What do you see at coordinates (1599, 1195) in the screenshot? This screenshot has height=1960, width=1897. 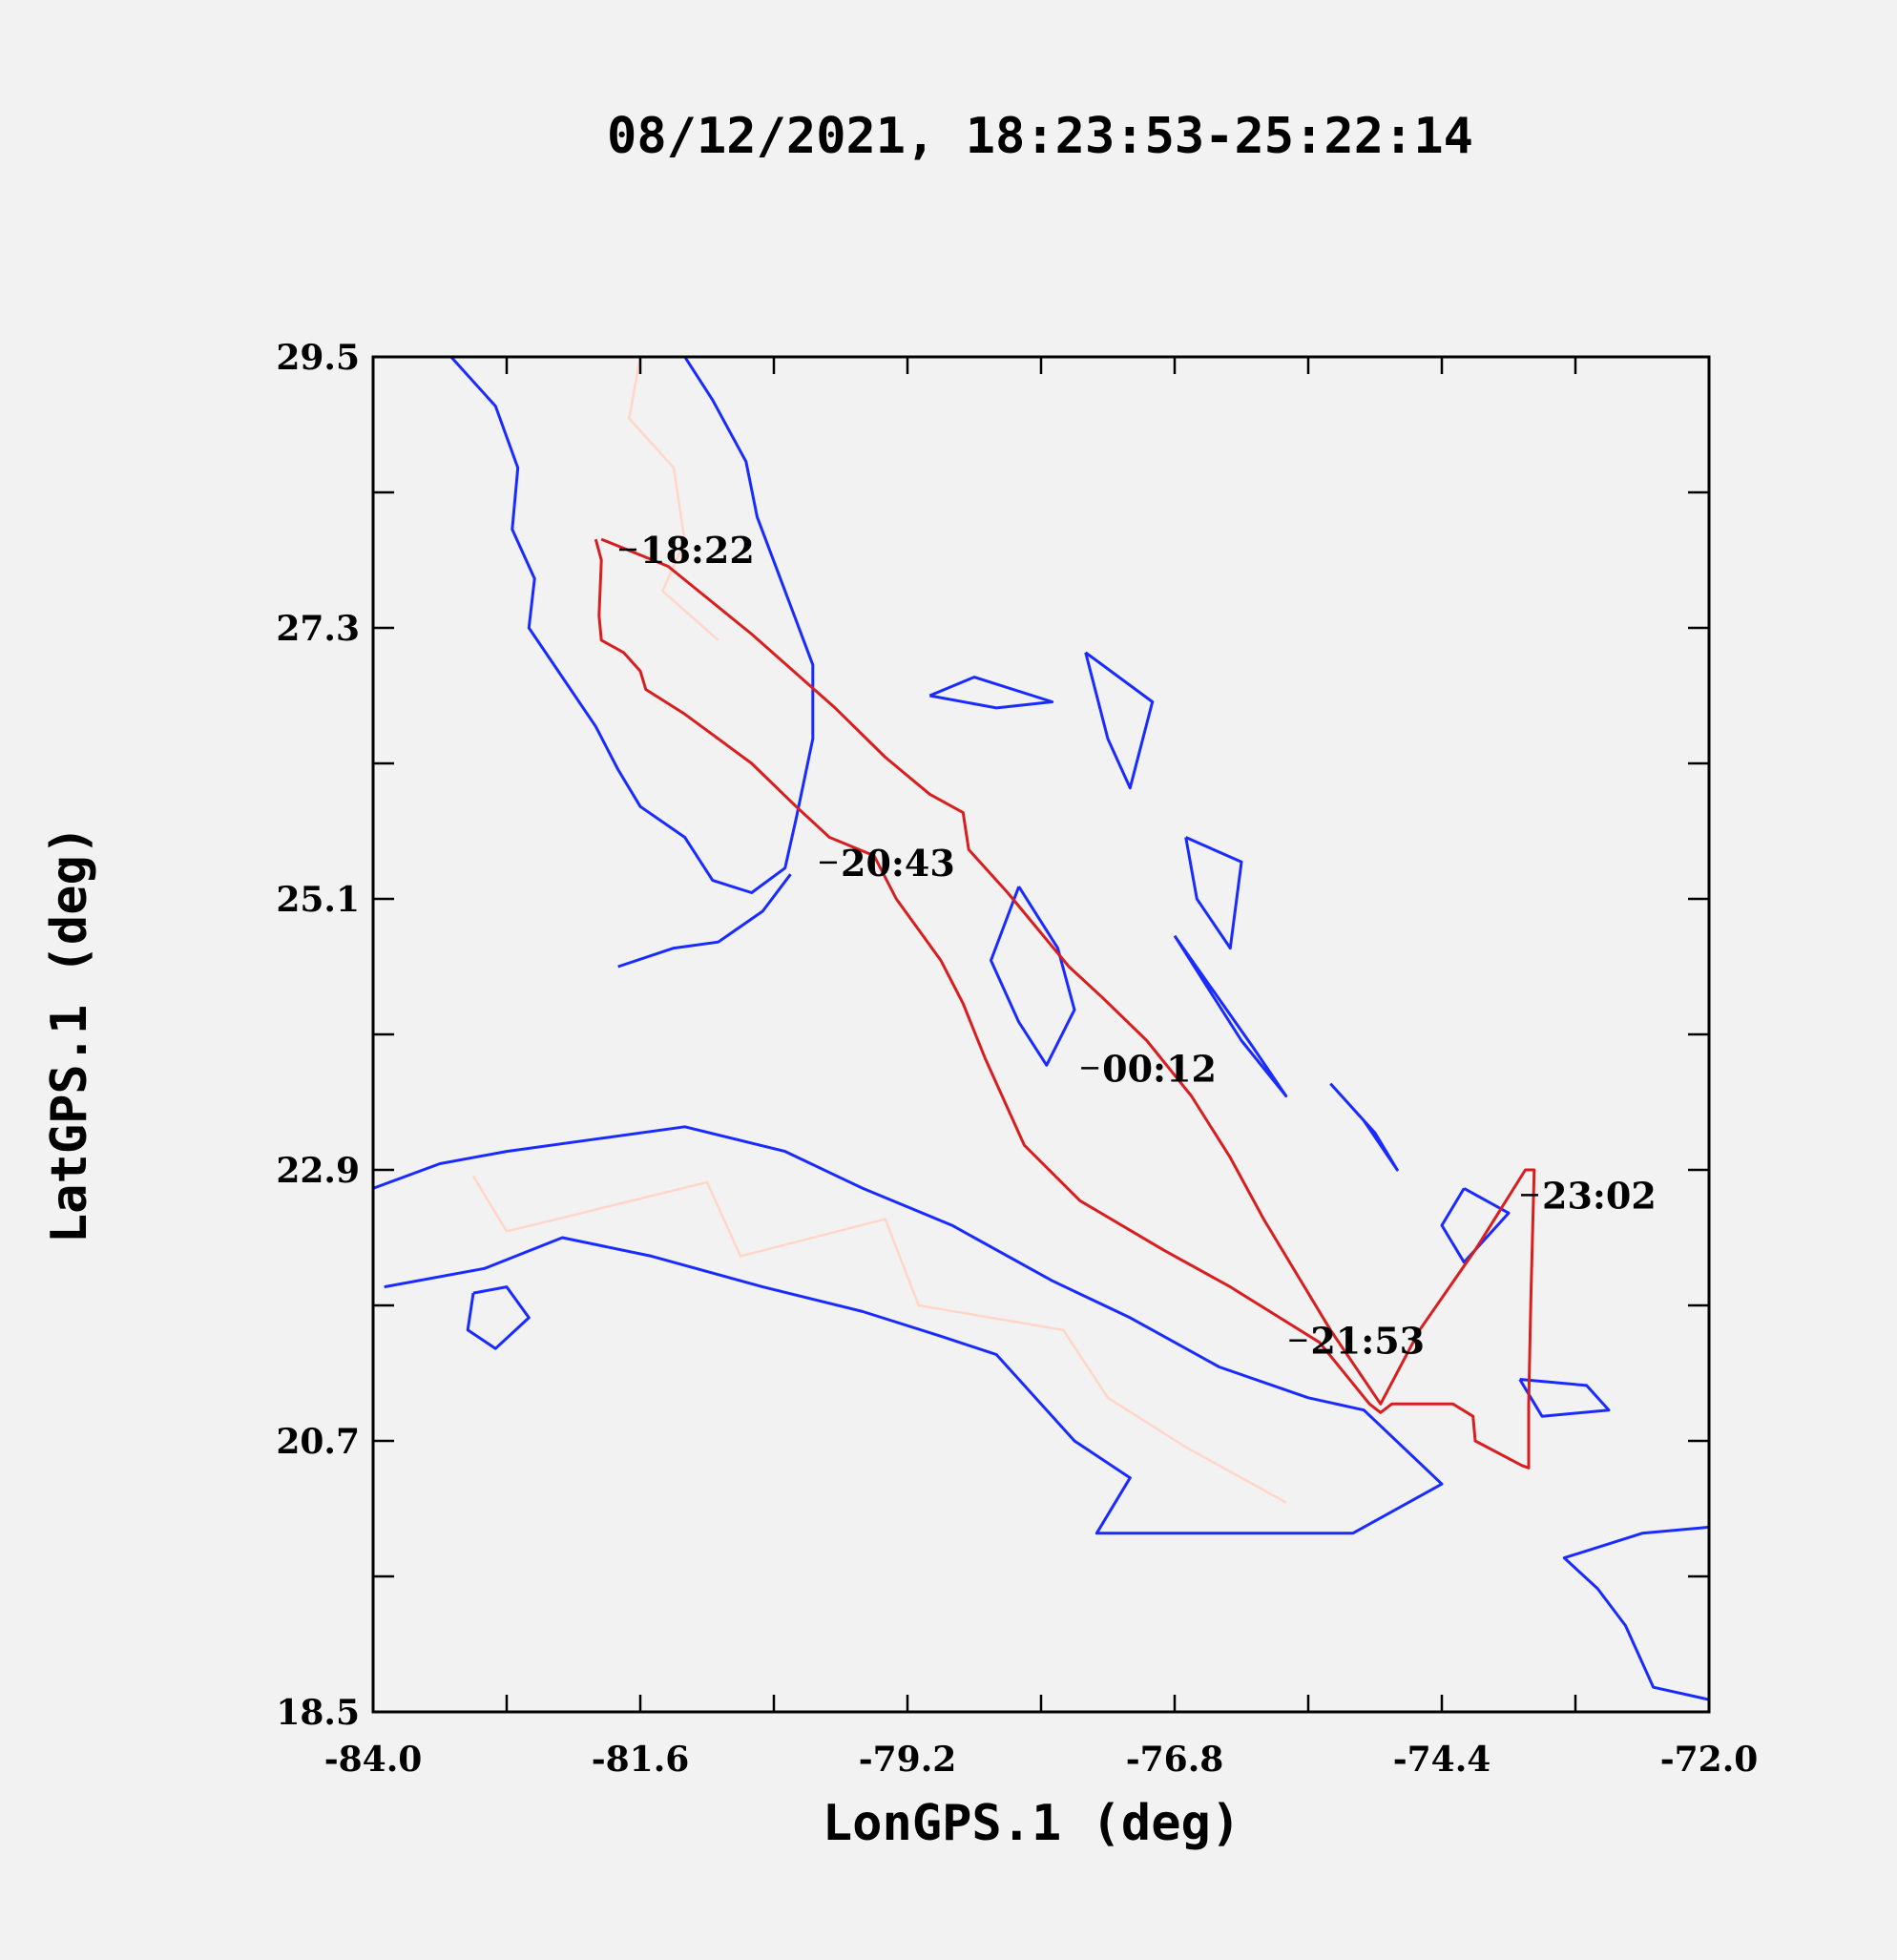 I see `time-label: 23:02` at bounding box center [1599, 1195].